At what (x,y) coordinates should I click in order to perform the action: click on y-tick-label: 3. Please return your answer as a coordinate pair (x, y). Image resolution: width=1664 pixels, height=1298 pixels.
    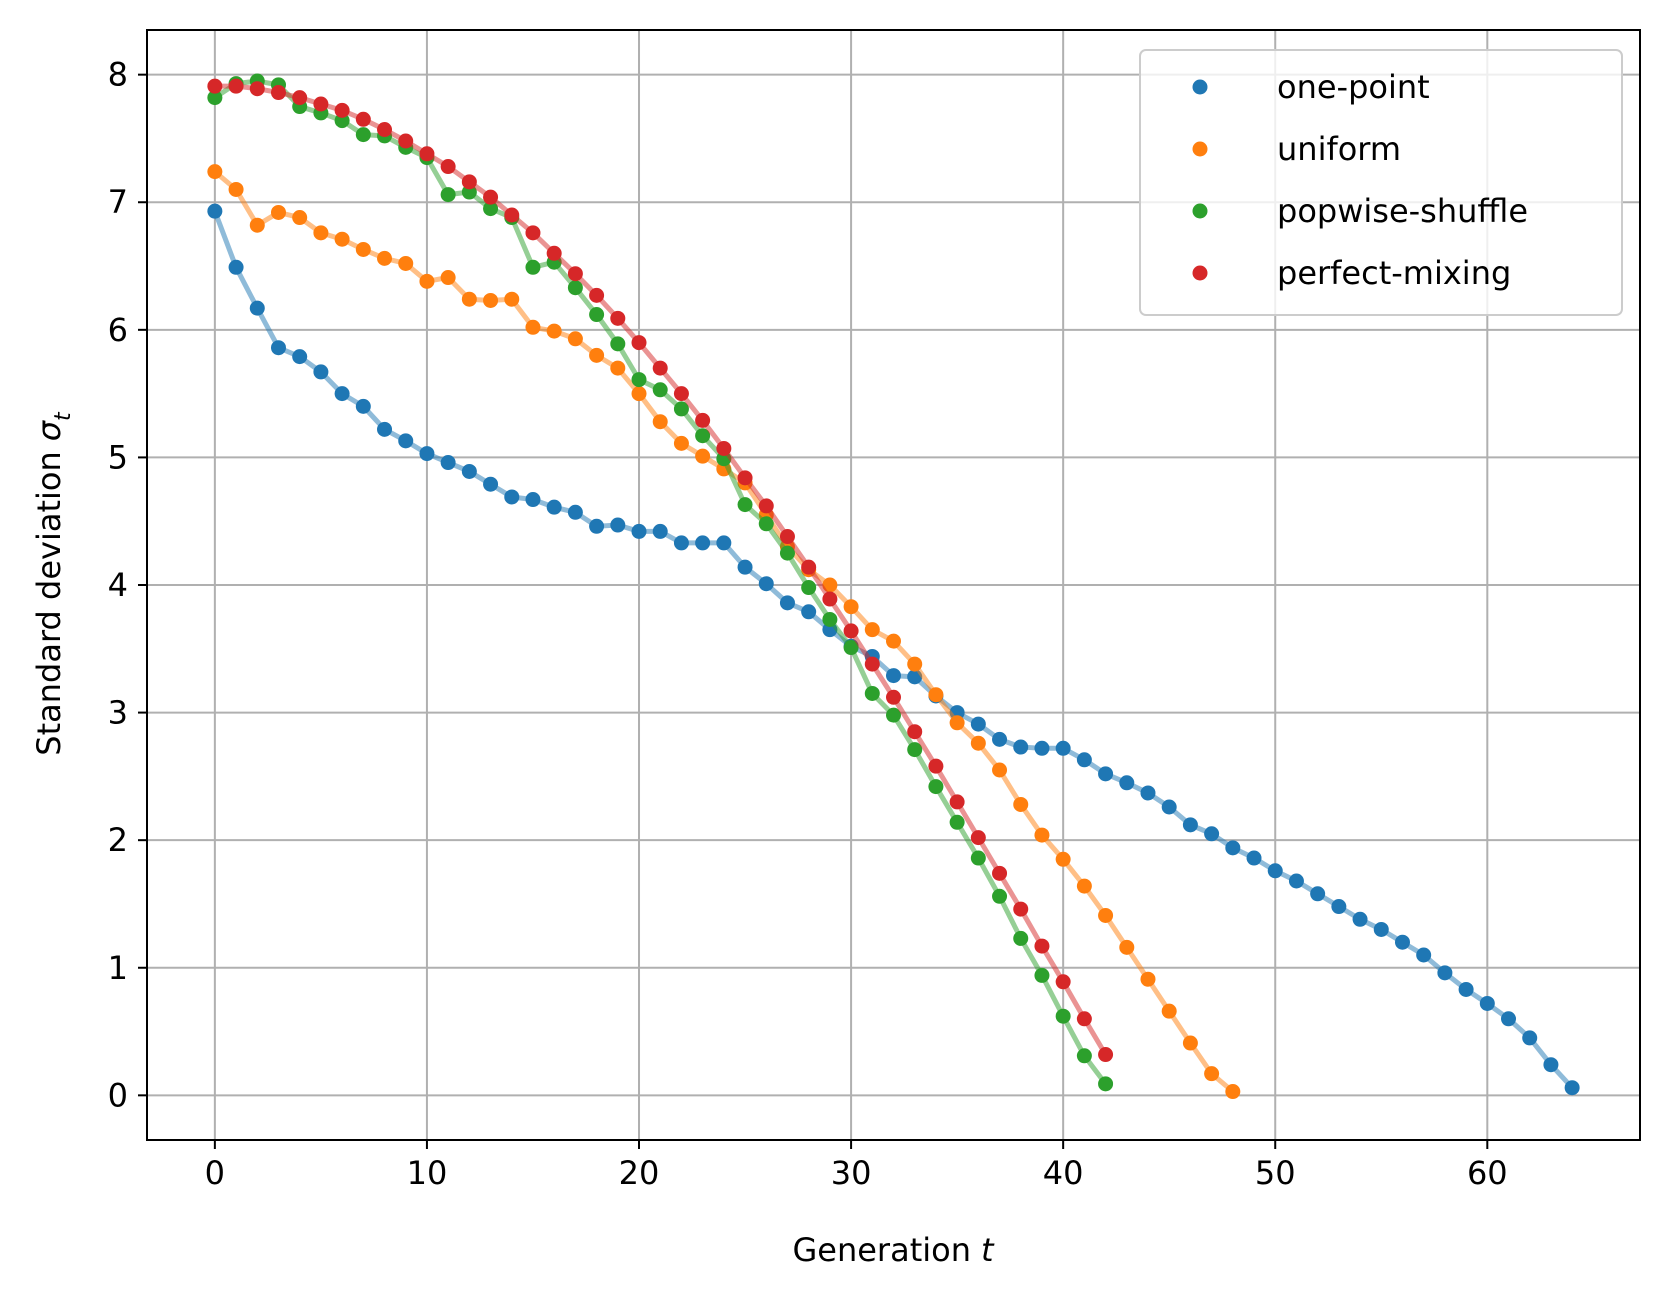
    Looking at the image, I should click on (118, 713).